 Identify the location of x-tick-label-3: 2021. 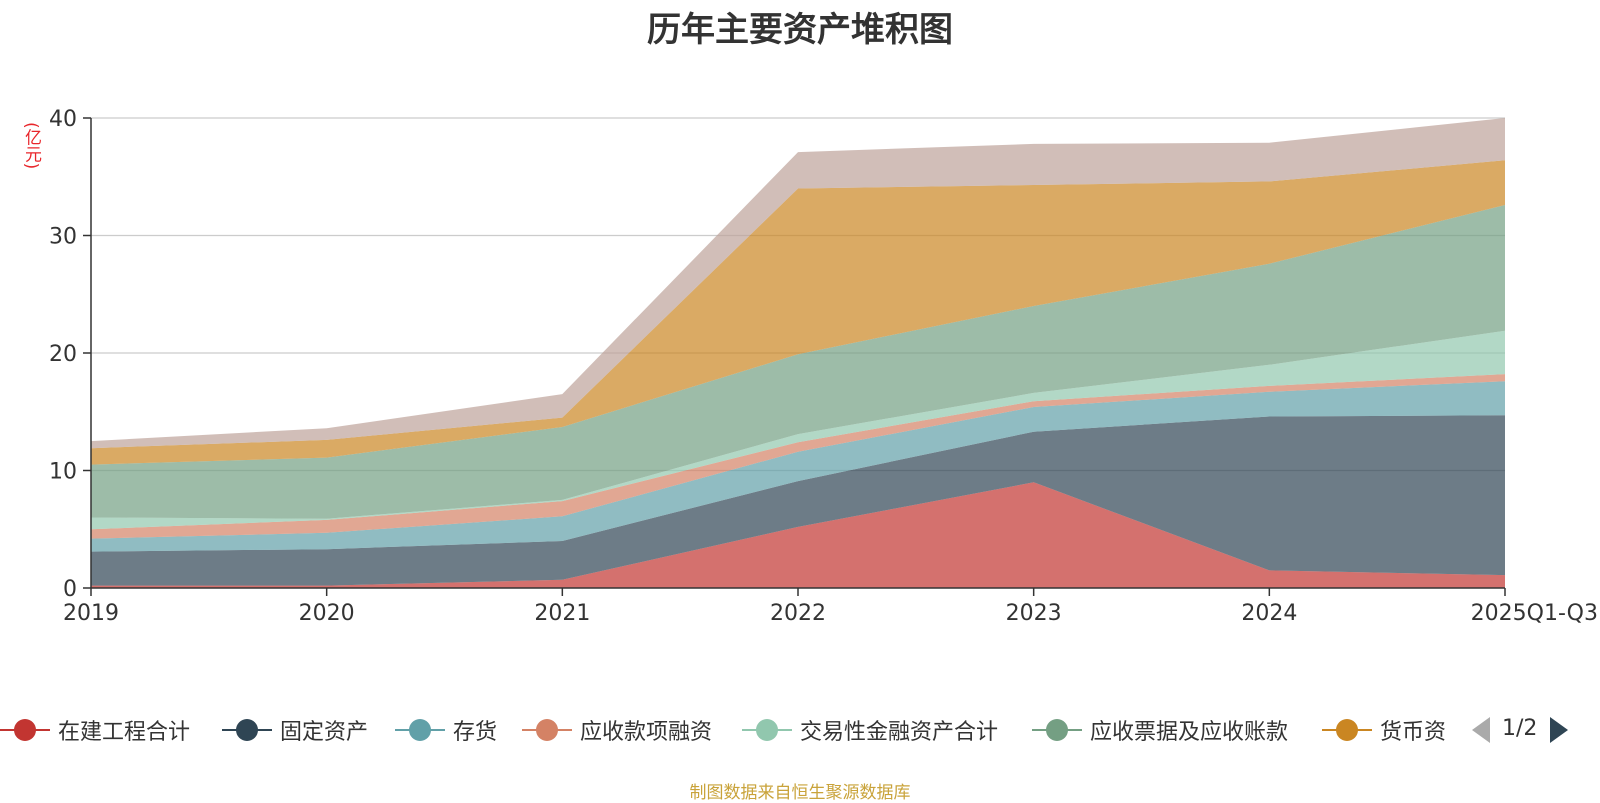
(562, 613).